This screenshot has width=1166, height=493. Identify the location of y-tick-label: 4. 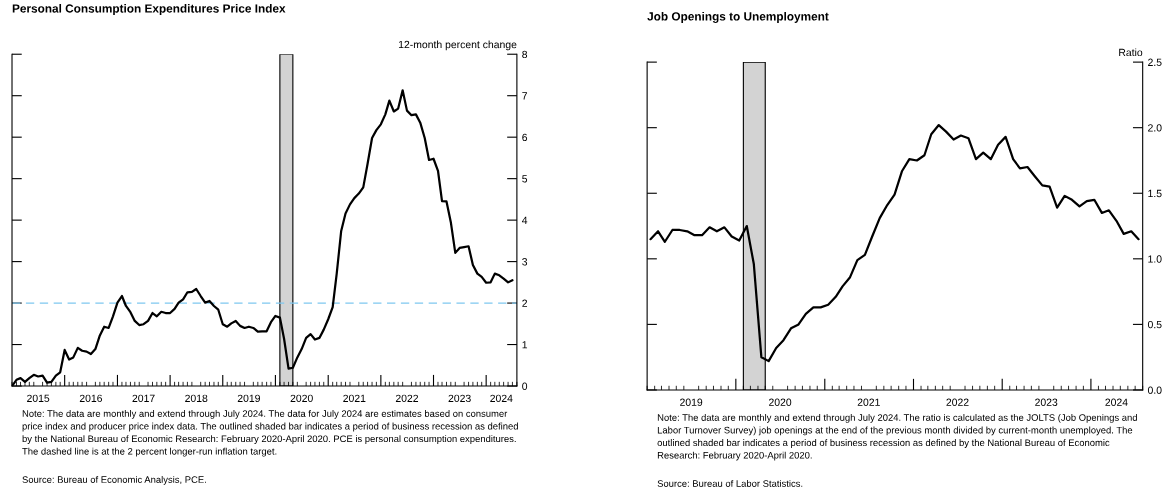
(524, 220).